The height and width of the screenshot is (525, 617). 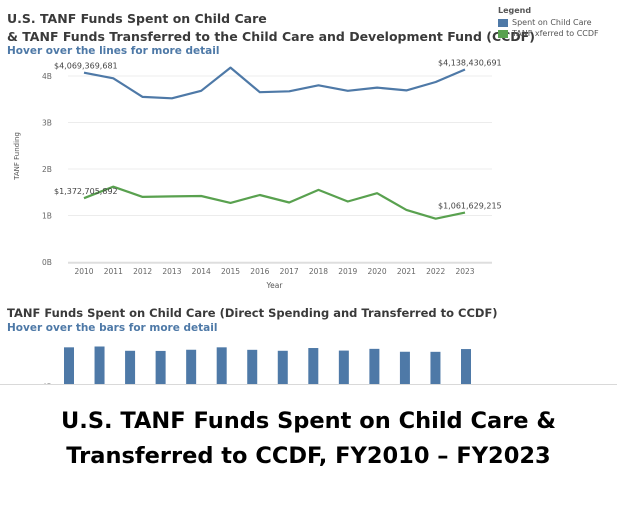 What do you see at coordinates (47, 76) in the screenshot?
I see `y-tick-label: 4B` at bounding box center [47, 76].